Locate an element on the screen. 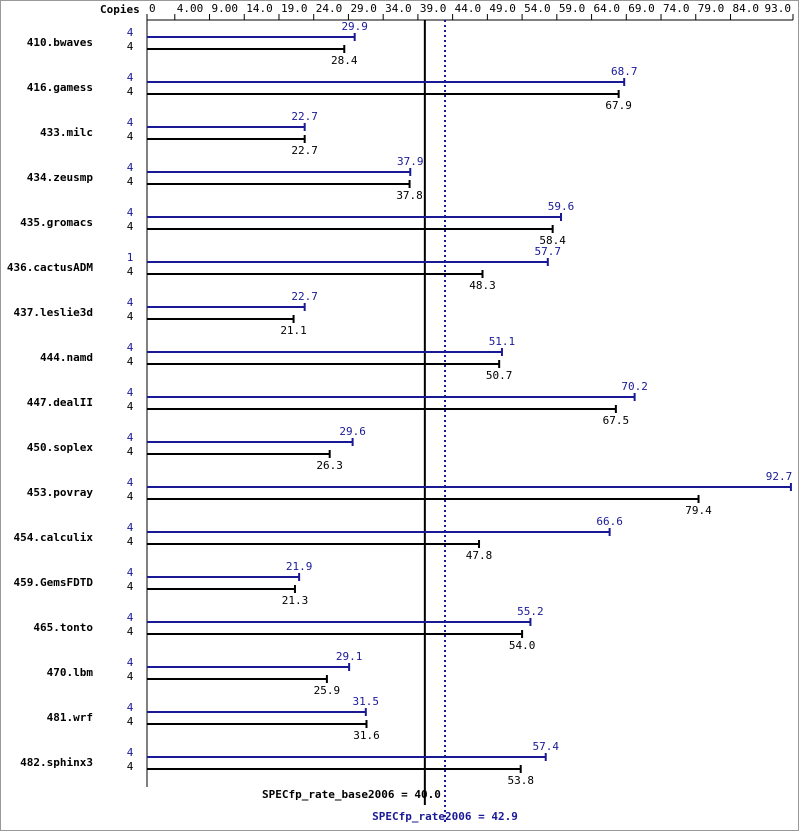 The image size is (799, 831). value-label: 92.7 is located at coordinates (779, 476).